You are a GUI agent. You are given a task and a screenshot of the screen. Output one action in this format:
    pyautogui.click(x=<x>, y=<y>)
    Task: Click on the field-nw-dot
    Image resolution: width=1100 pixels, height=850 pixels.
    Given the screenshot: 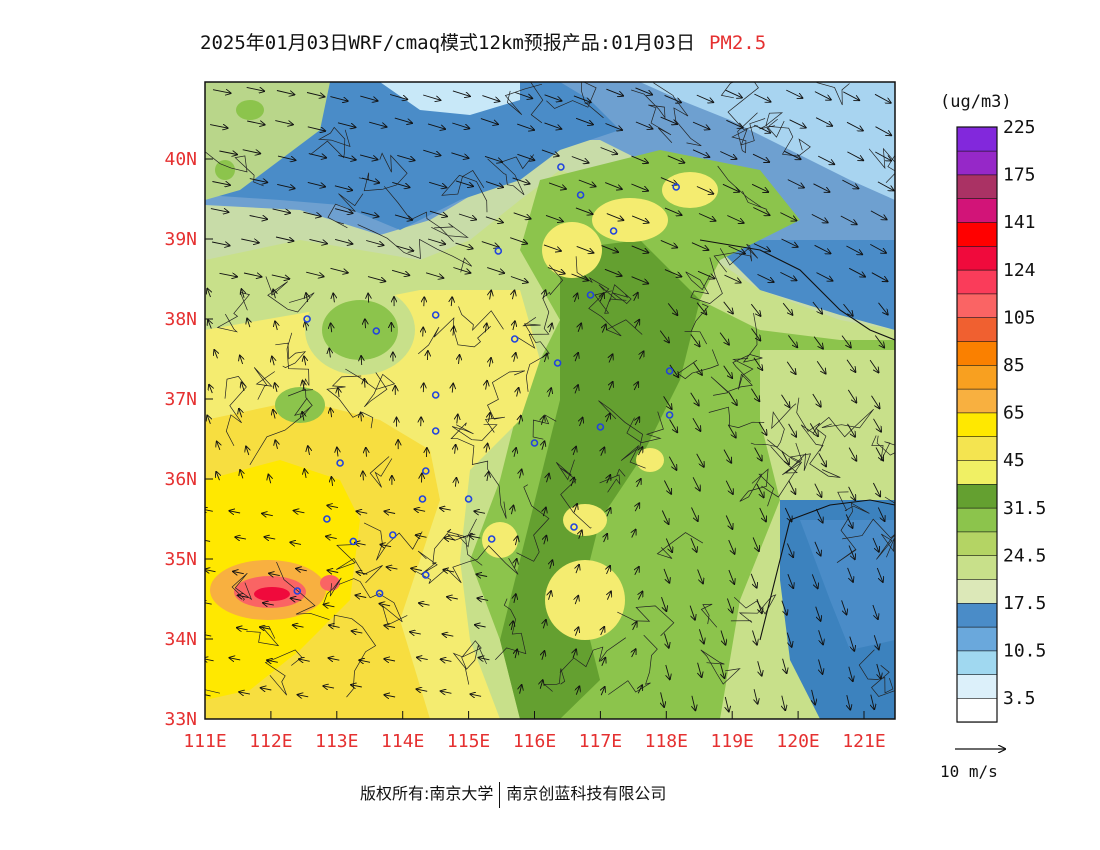 What is the action you would take?
    pyautogui.click(x=250, y=110)
    